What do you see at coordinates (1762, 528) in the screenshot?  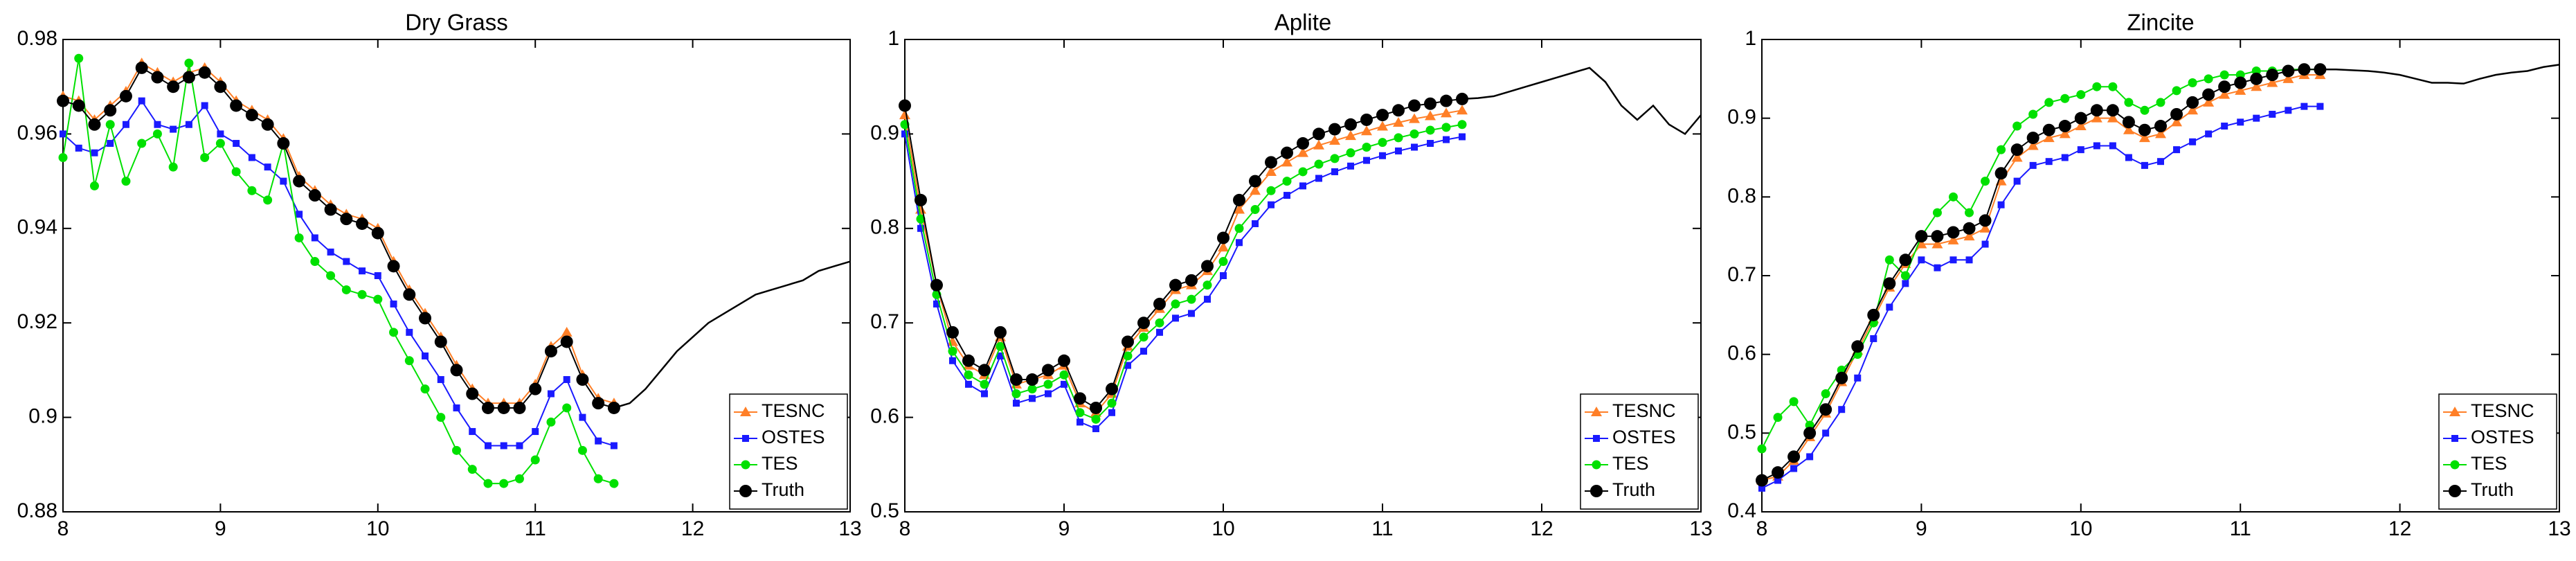 I see `x-tick-label: 8` at bounding box center [1762, 528].